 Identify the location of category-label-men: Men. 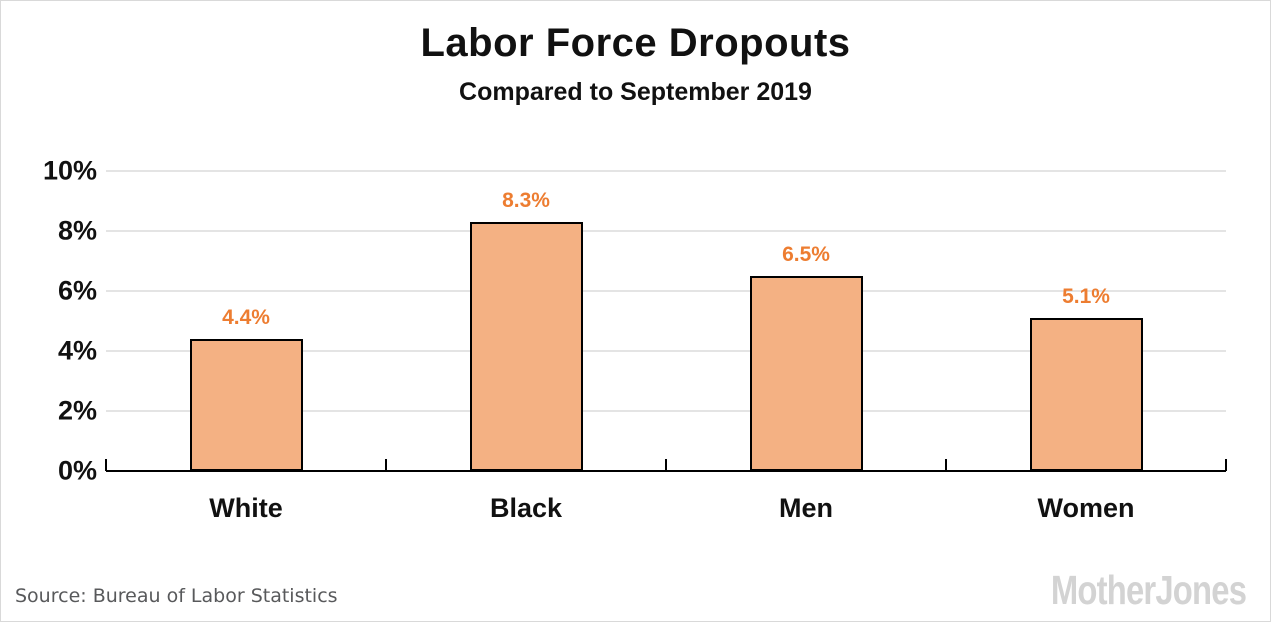
(806, 508).